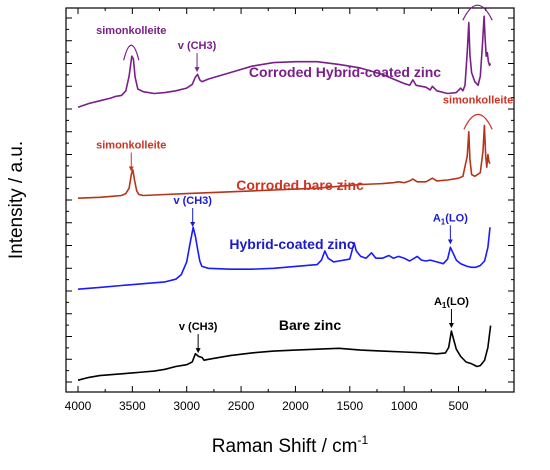 This screenshot has width=550, height=470. Describe the element at coordinates (284, 161) in the screenshot. I see `series-line-corroded-bare-zinc` at that location.